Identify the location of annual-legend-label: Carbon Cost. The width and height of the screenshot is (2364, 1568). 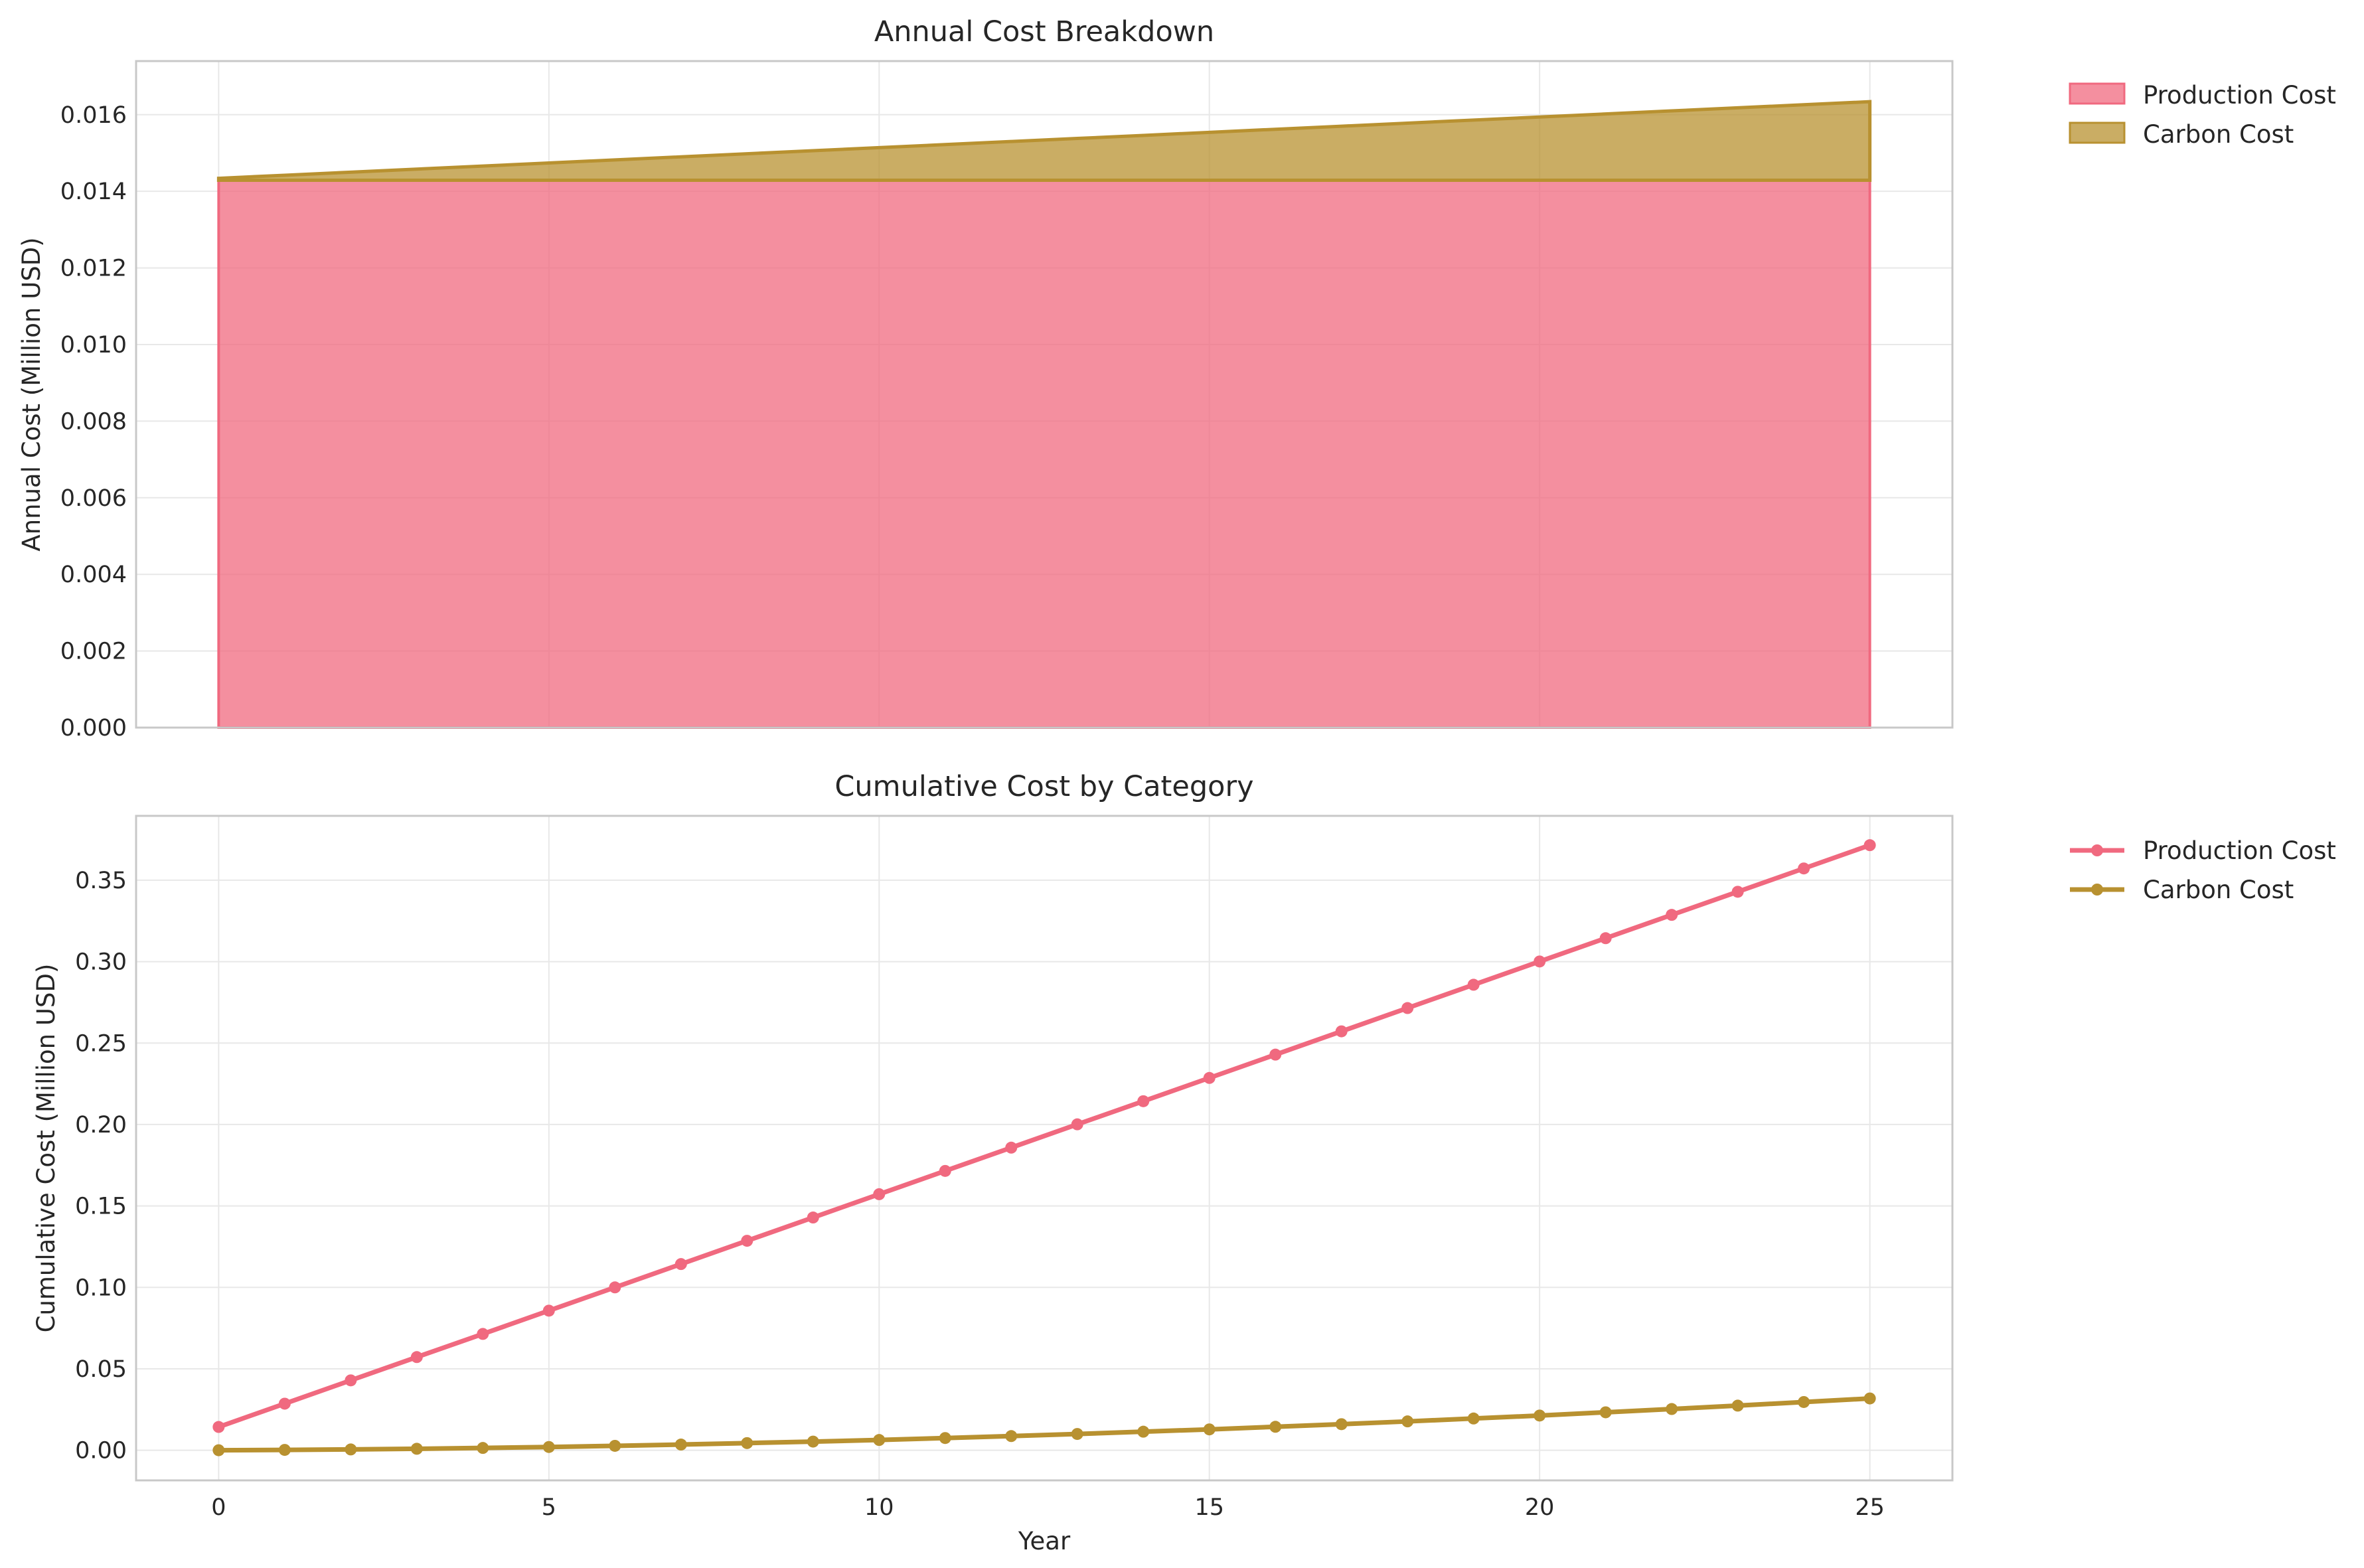
(2218, 134).